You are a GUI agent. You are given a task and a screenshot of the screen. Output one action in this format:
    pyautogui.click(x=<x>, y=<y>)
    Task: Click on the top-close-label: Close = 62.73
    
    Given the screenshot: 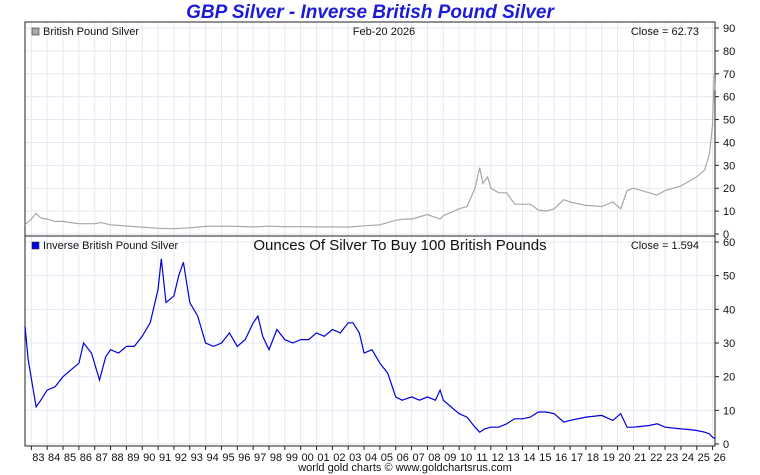 What is the action you would take?
    pyautogui.click(x=665, y=32)
    